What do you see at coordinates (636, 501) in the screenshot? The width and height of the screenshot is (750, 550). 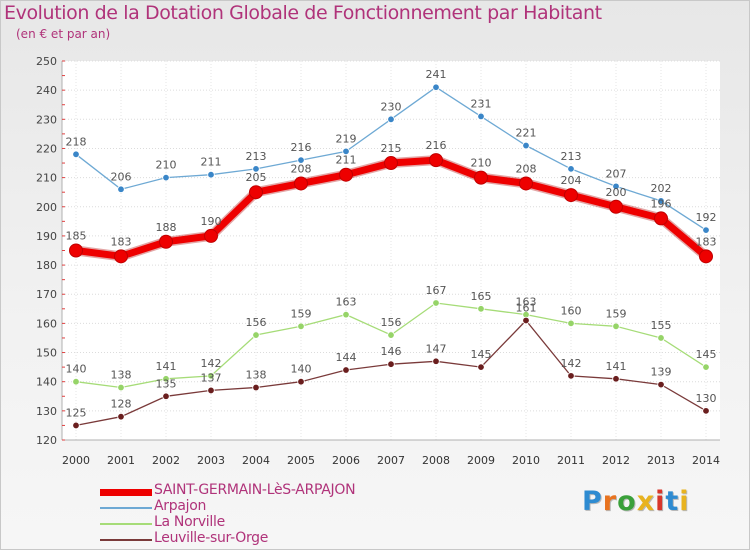 I see `proxiti-logo: Proxiti` at bounding box center [636, 501].